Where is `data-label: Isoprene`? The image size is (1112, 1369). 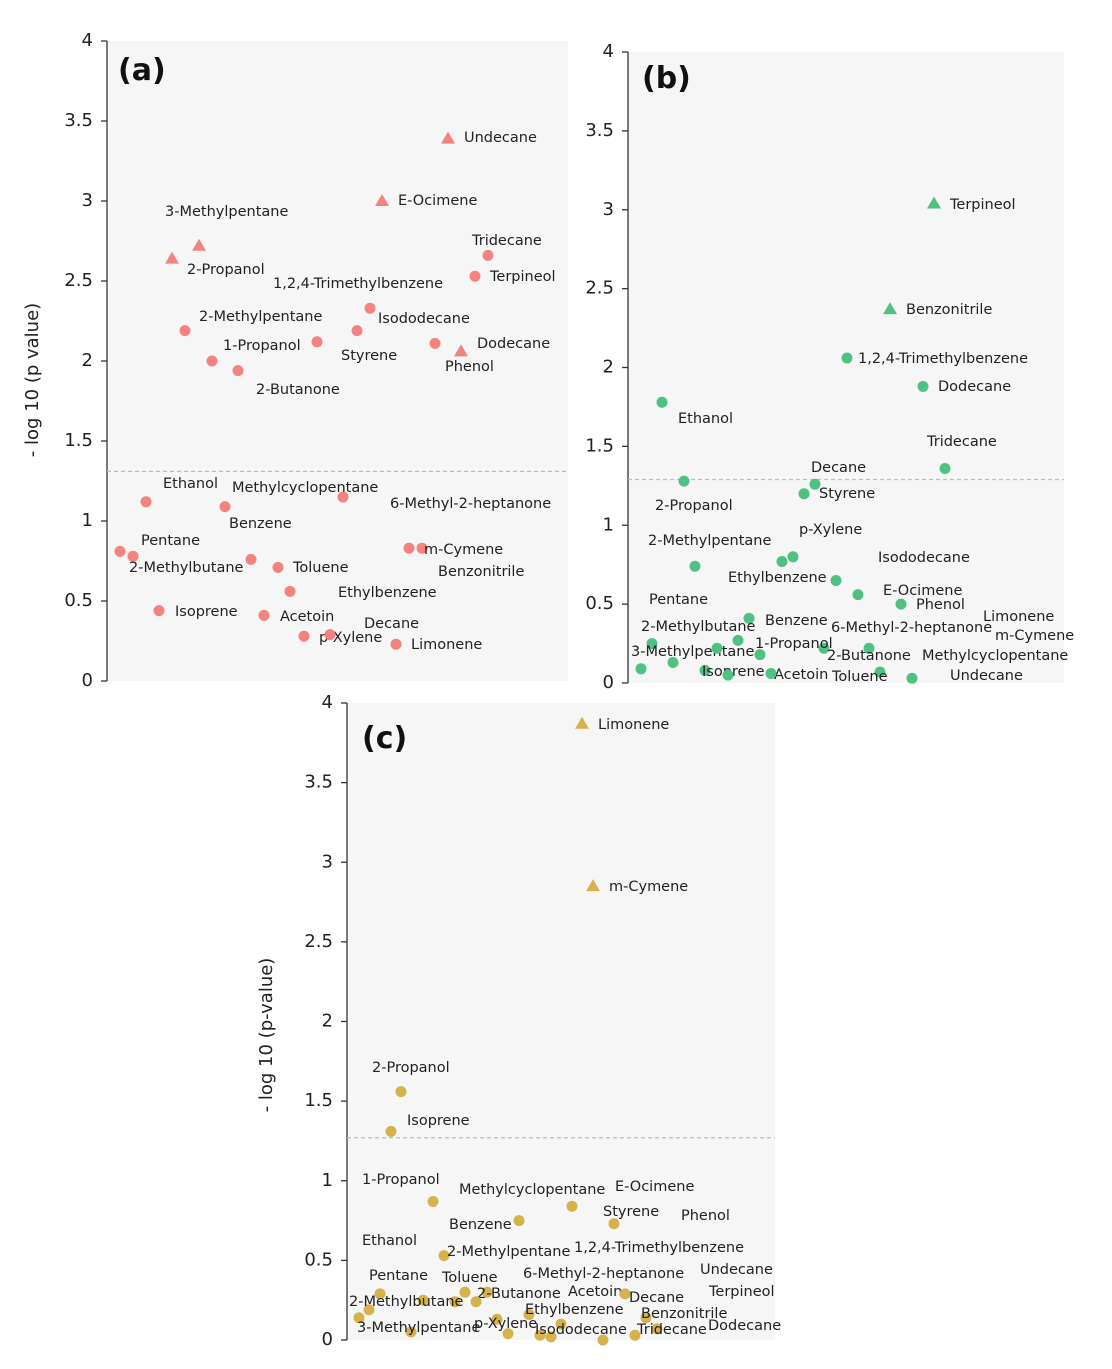 data-label: Isoprene is located at coordinates (206, 612).